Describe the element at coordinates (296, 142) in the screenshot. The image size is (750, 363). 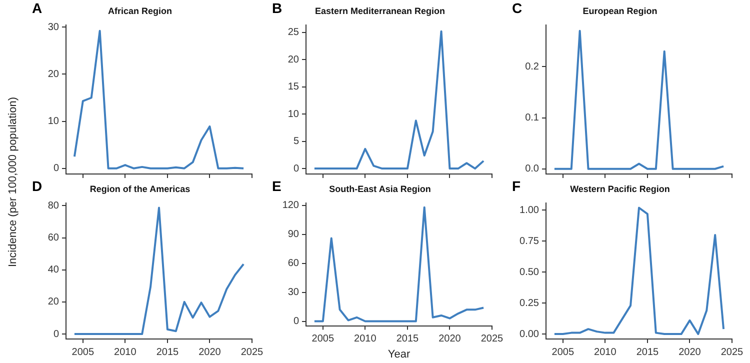
I see `y-tick-label: 5` at that location.